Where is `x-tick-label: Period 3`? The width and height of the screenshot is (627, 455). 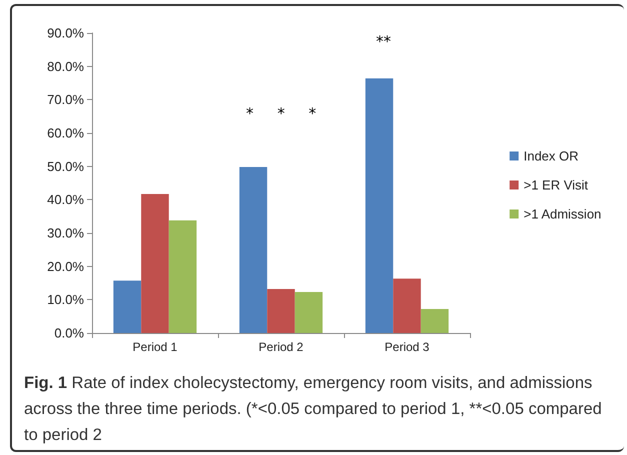
x-tick-label: Period 3 is located at coordinates (407, 347).